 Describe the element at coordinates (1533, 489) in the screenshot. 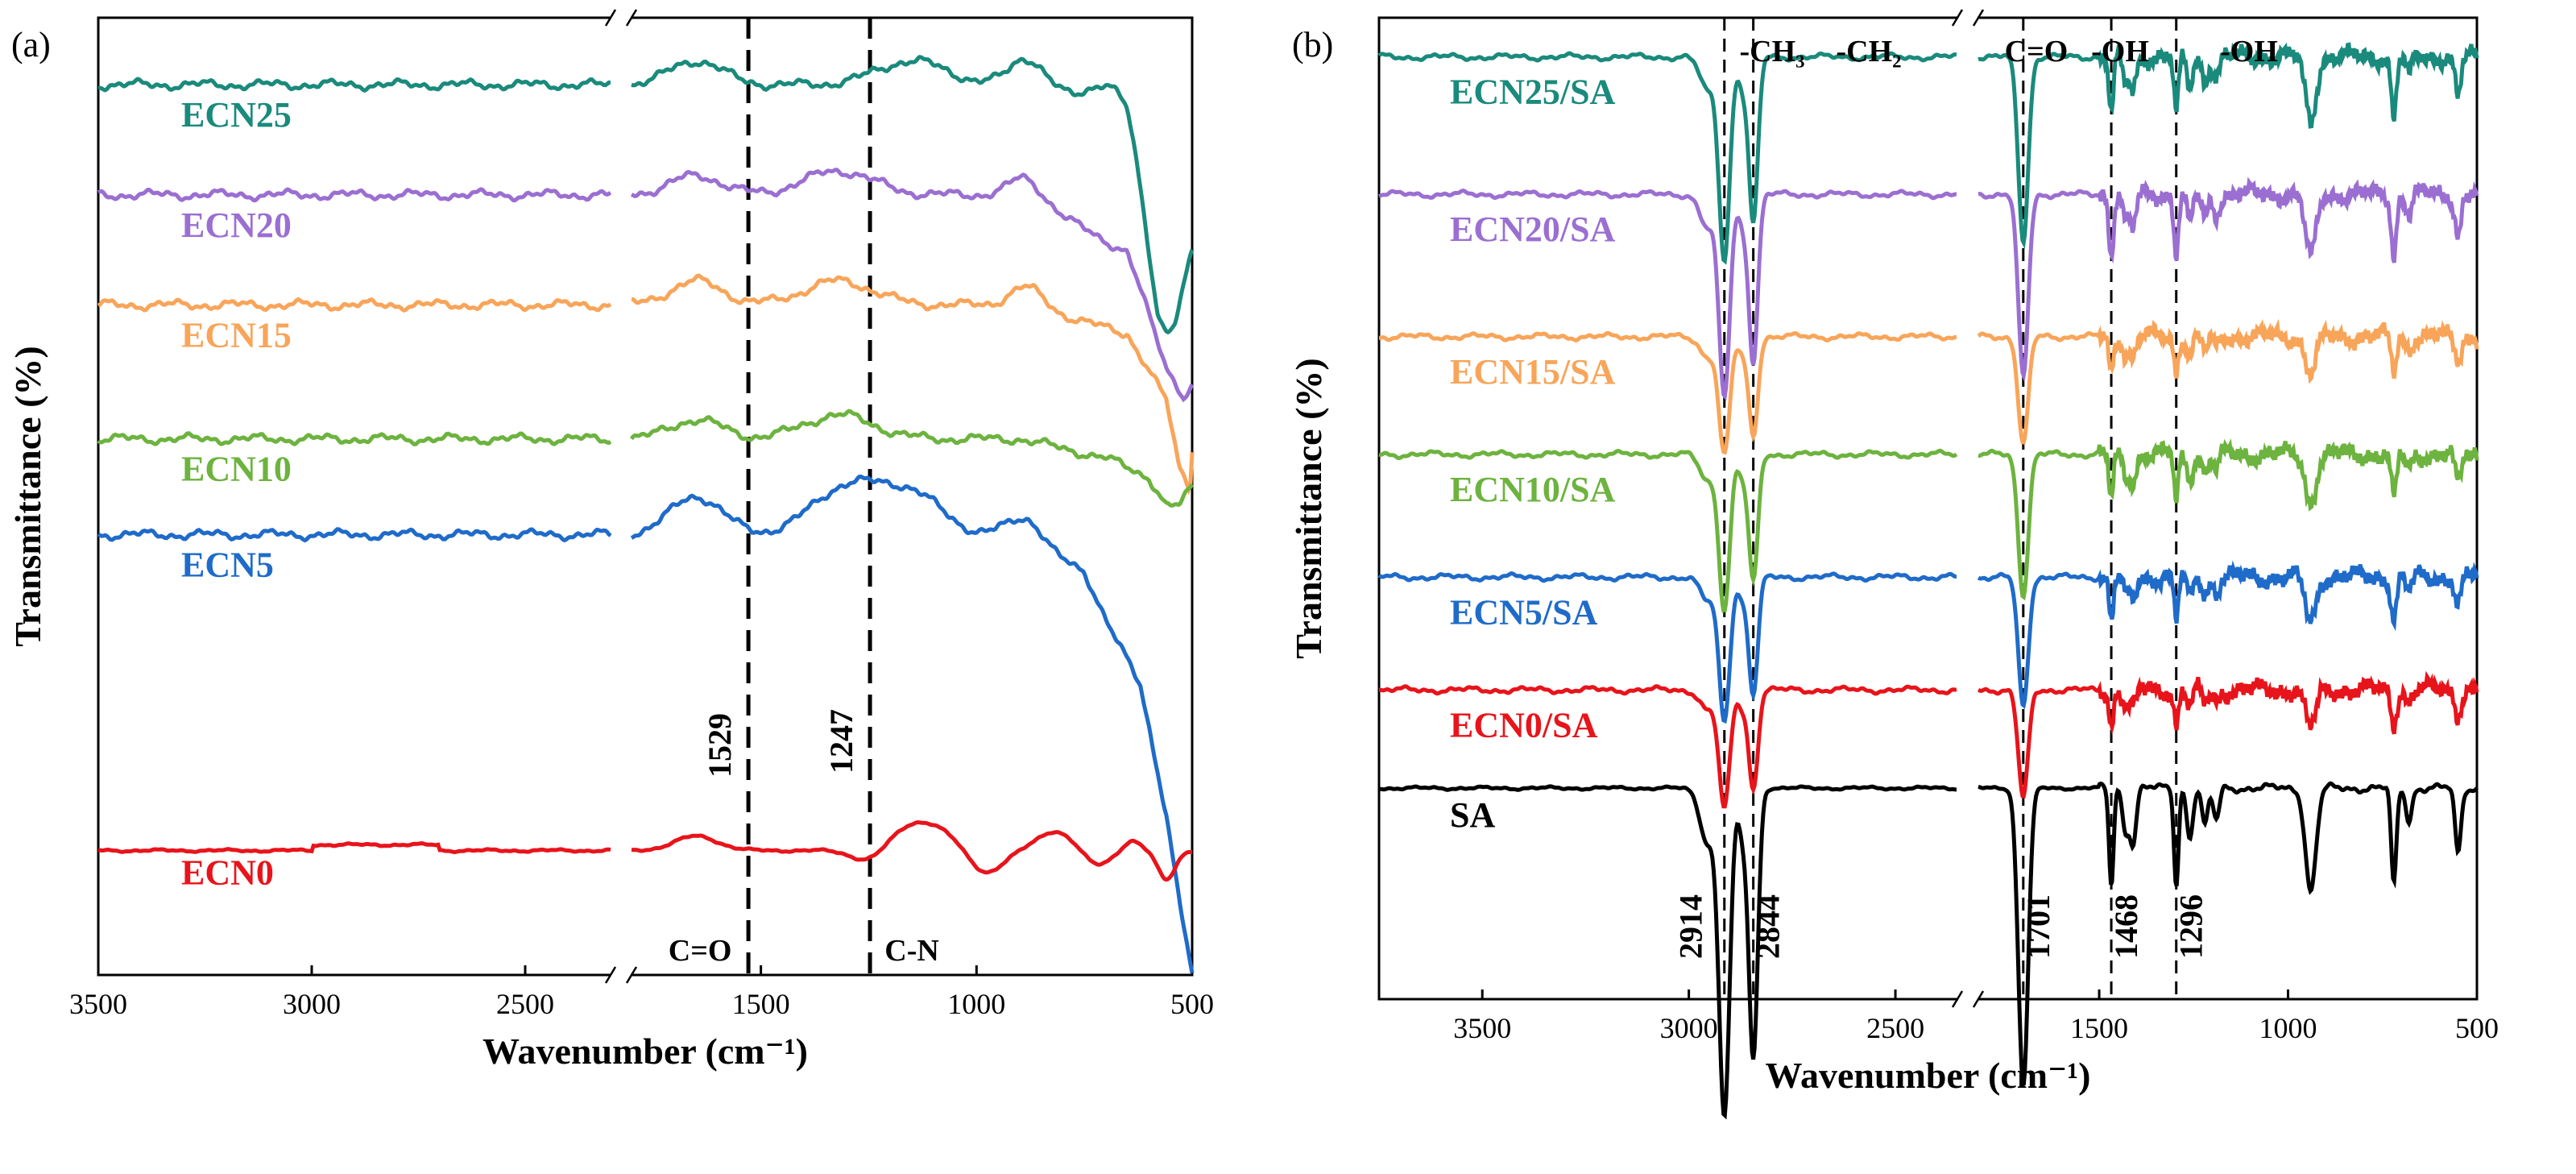

I see `legend-label: ECN10/SA` at that location.